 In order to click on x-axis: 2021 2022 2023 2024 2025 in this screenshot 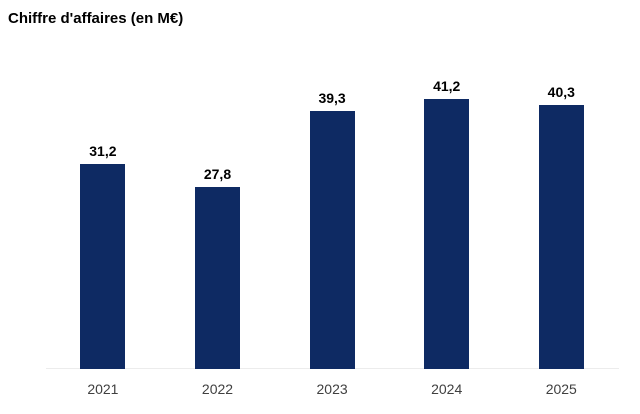, I will do `click(332, 391)`.